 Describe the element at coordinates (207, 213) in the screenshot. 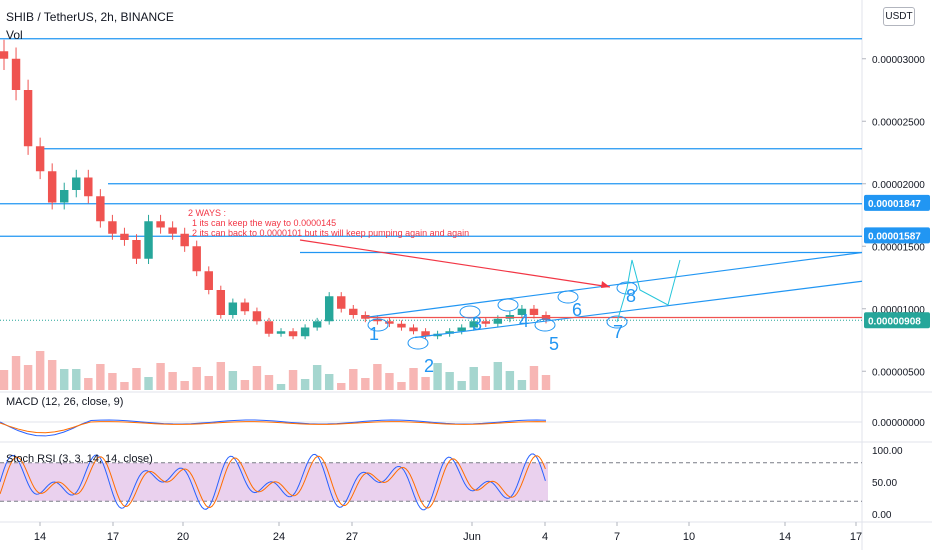

I see `annotation-text: 2 WAYS :` at that location.